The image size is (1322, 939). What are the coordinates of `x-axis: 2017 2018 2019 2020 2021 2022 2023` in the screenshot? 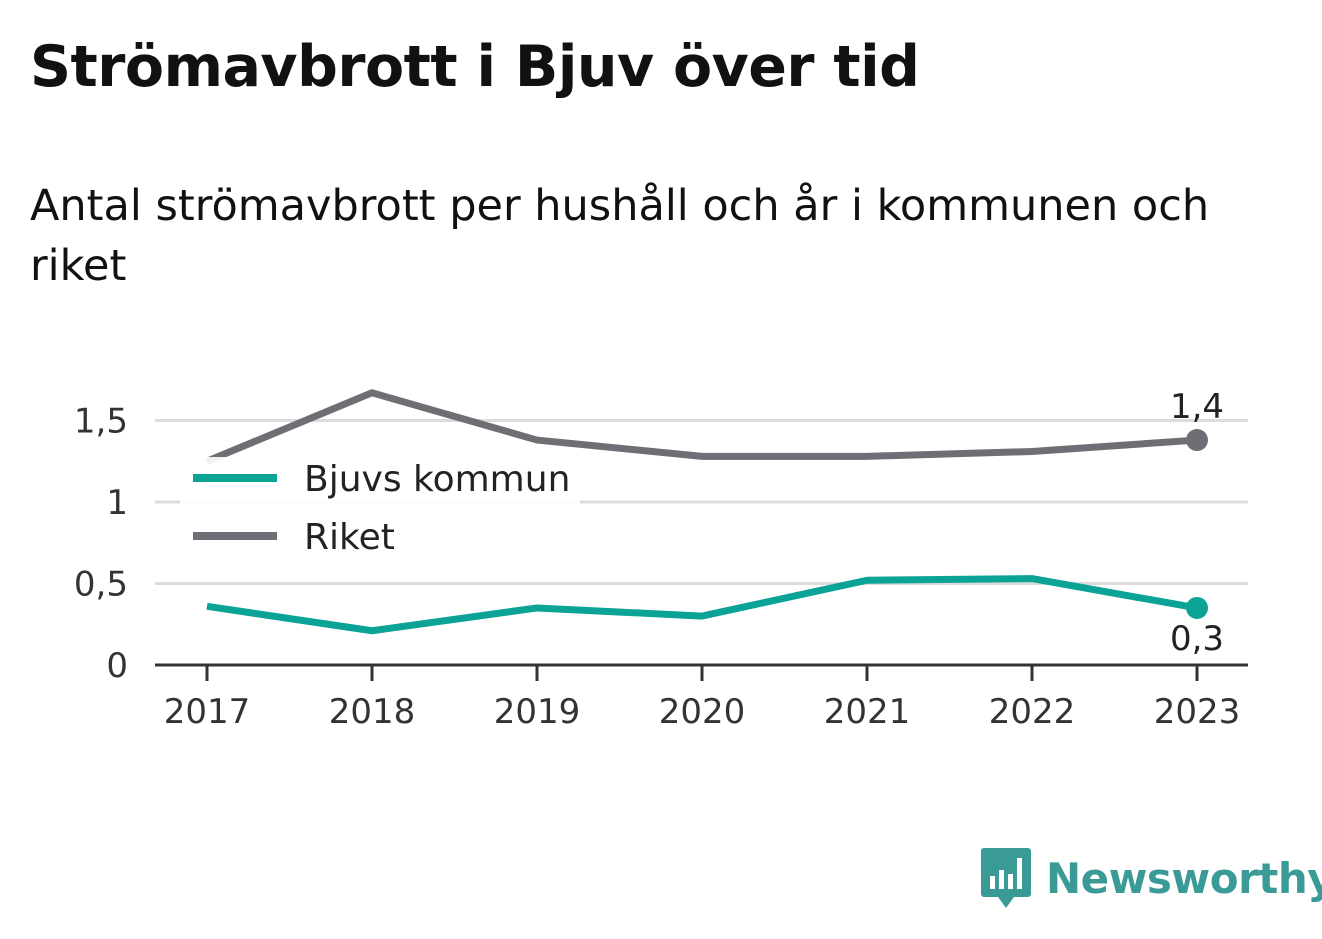 It's located at (701, 697).